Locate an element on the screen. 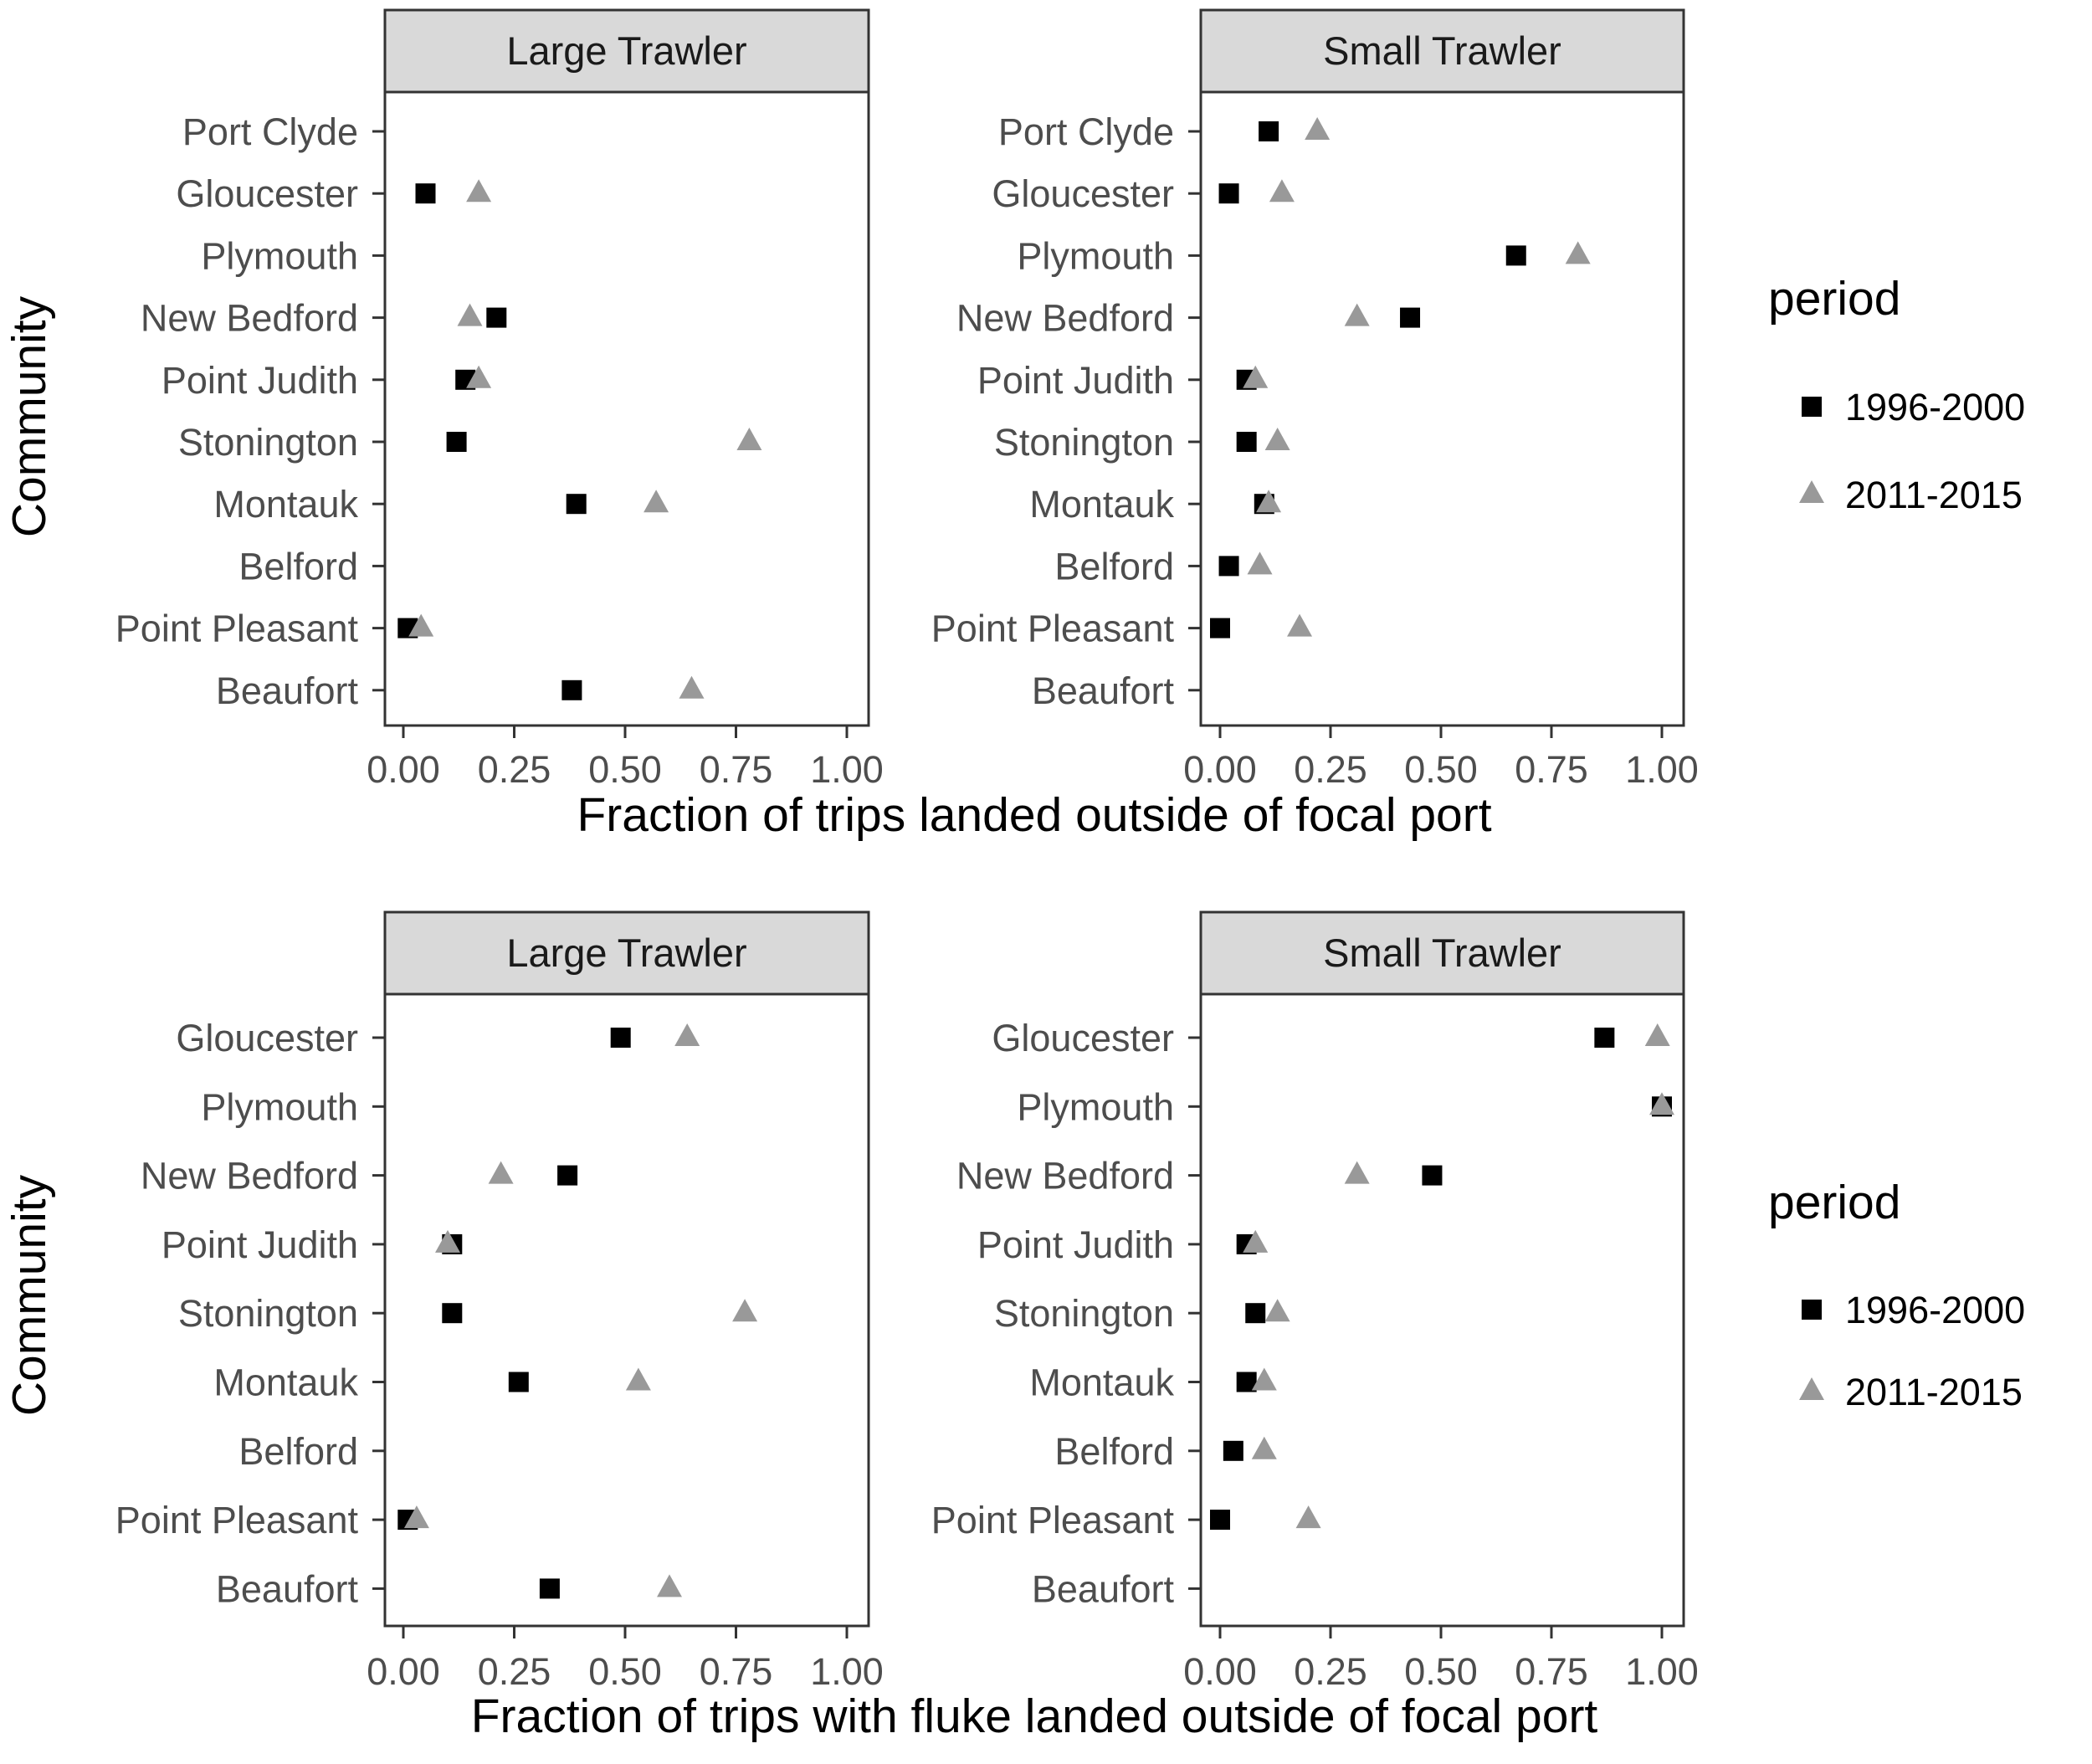  legend: period 1996-2000 2011-2015 is located at coordinates (1896, 1294).